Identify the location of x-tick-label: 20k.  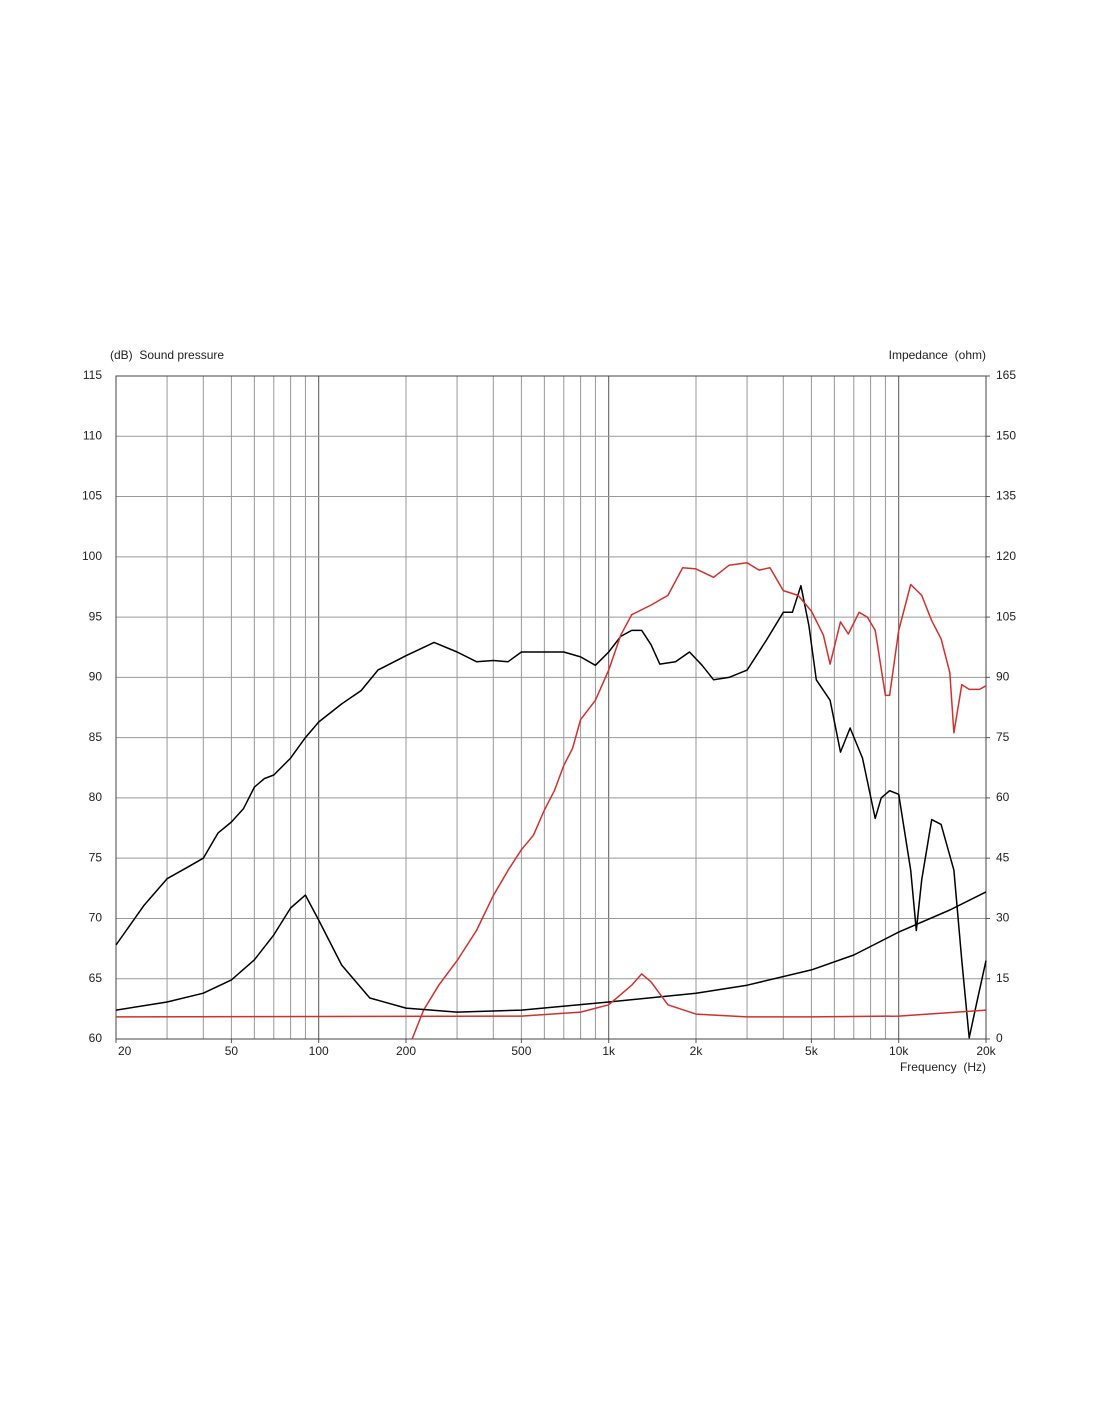
(986, 1051).